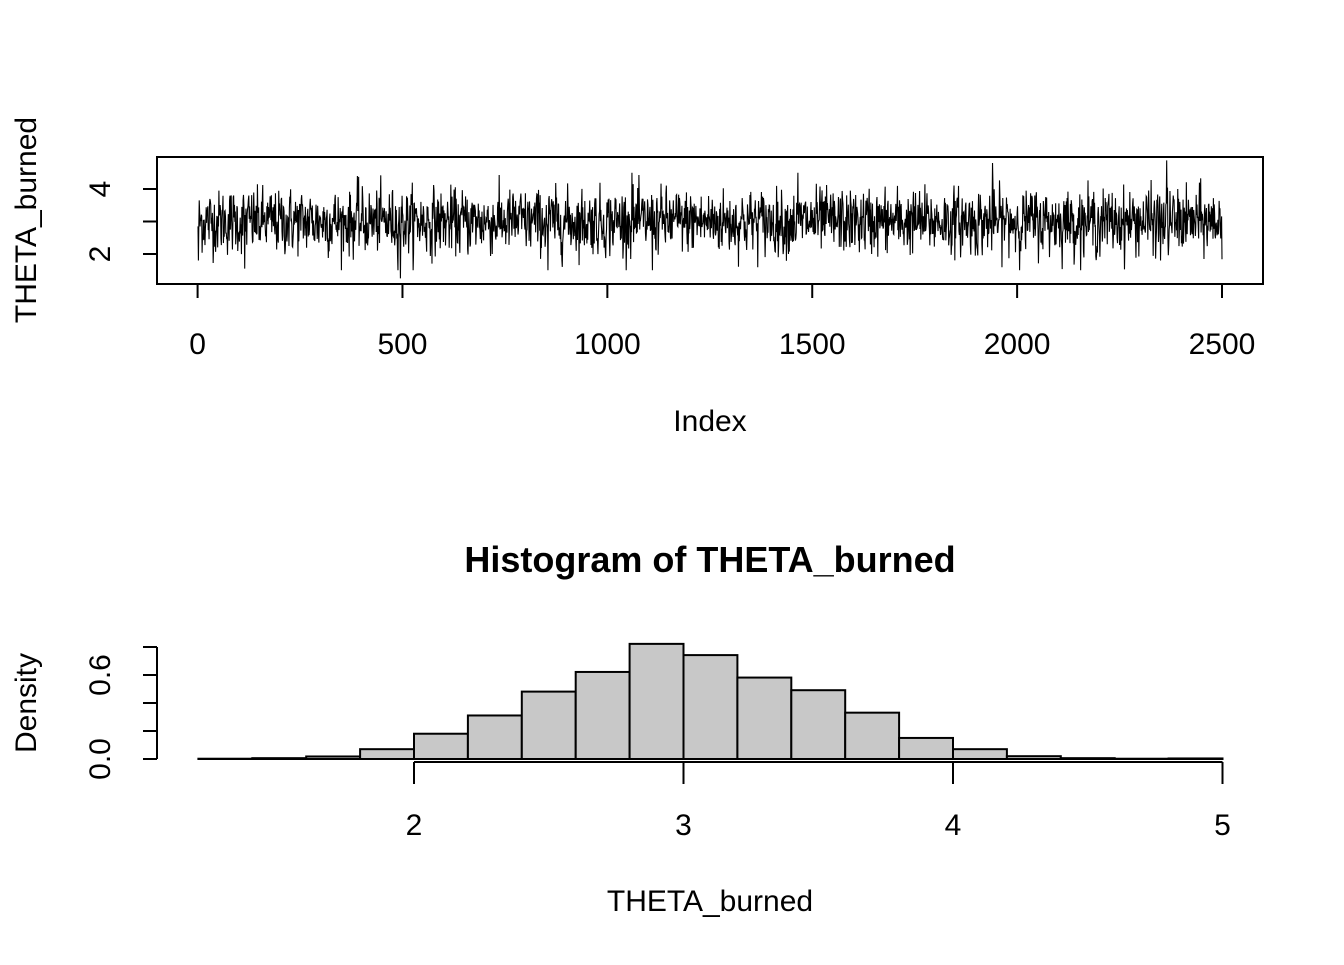 The height and width of the screenshot is (965, 1344). I want to click on trace-series-line, so click(710, 219).